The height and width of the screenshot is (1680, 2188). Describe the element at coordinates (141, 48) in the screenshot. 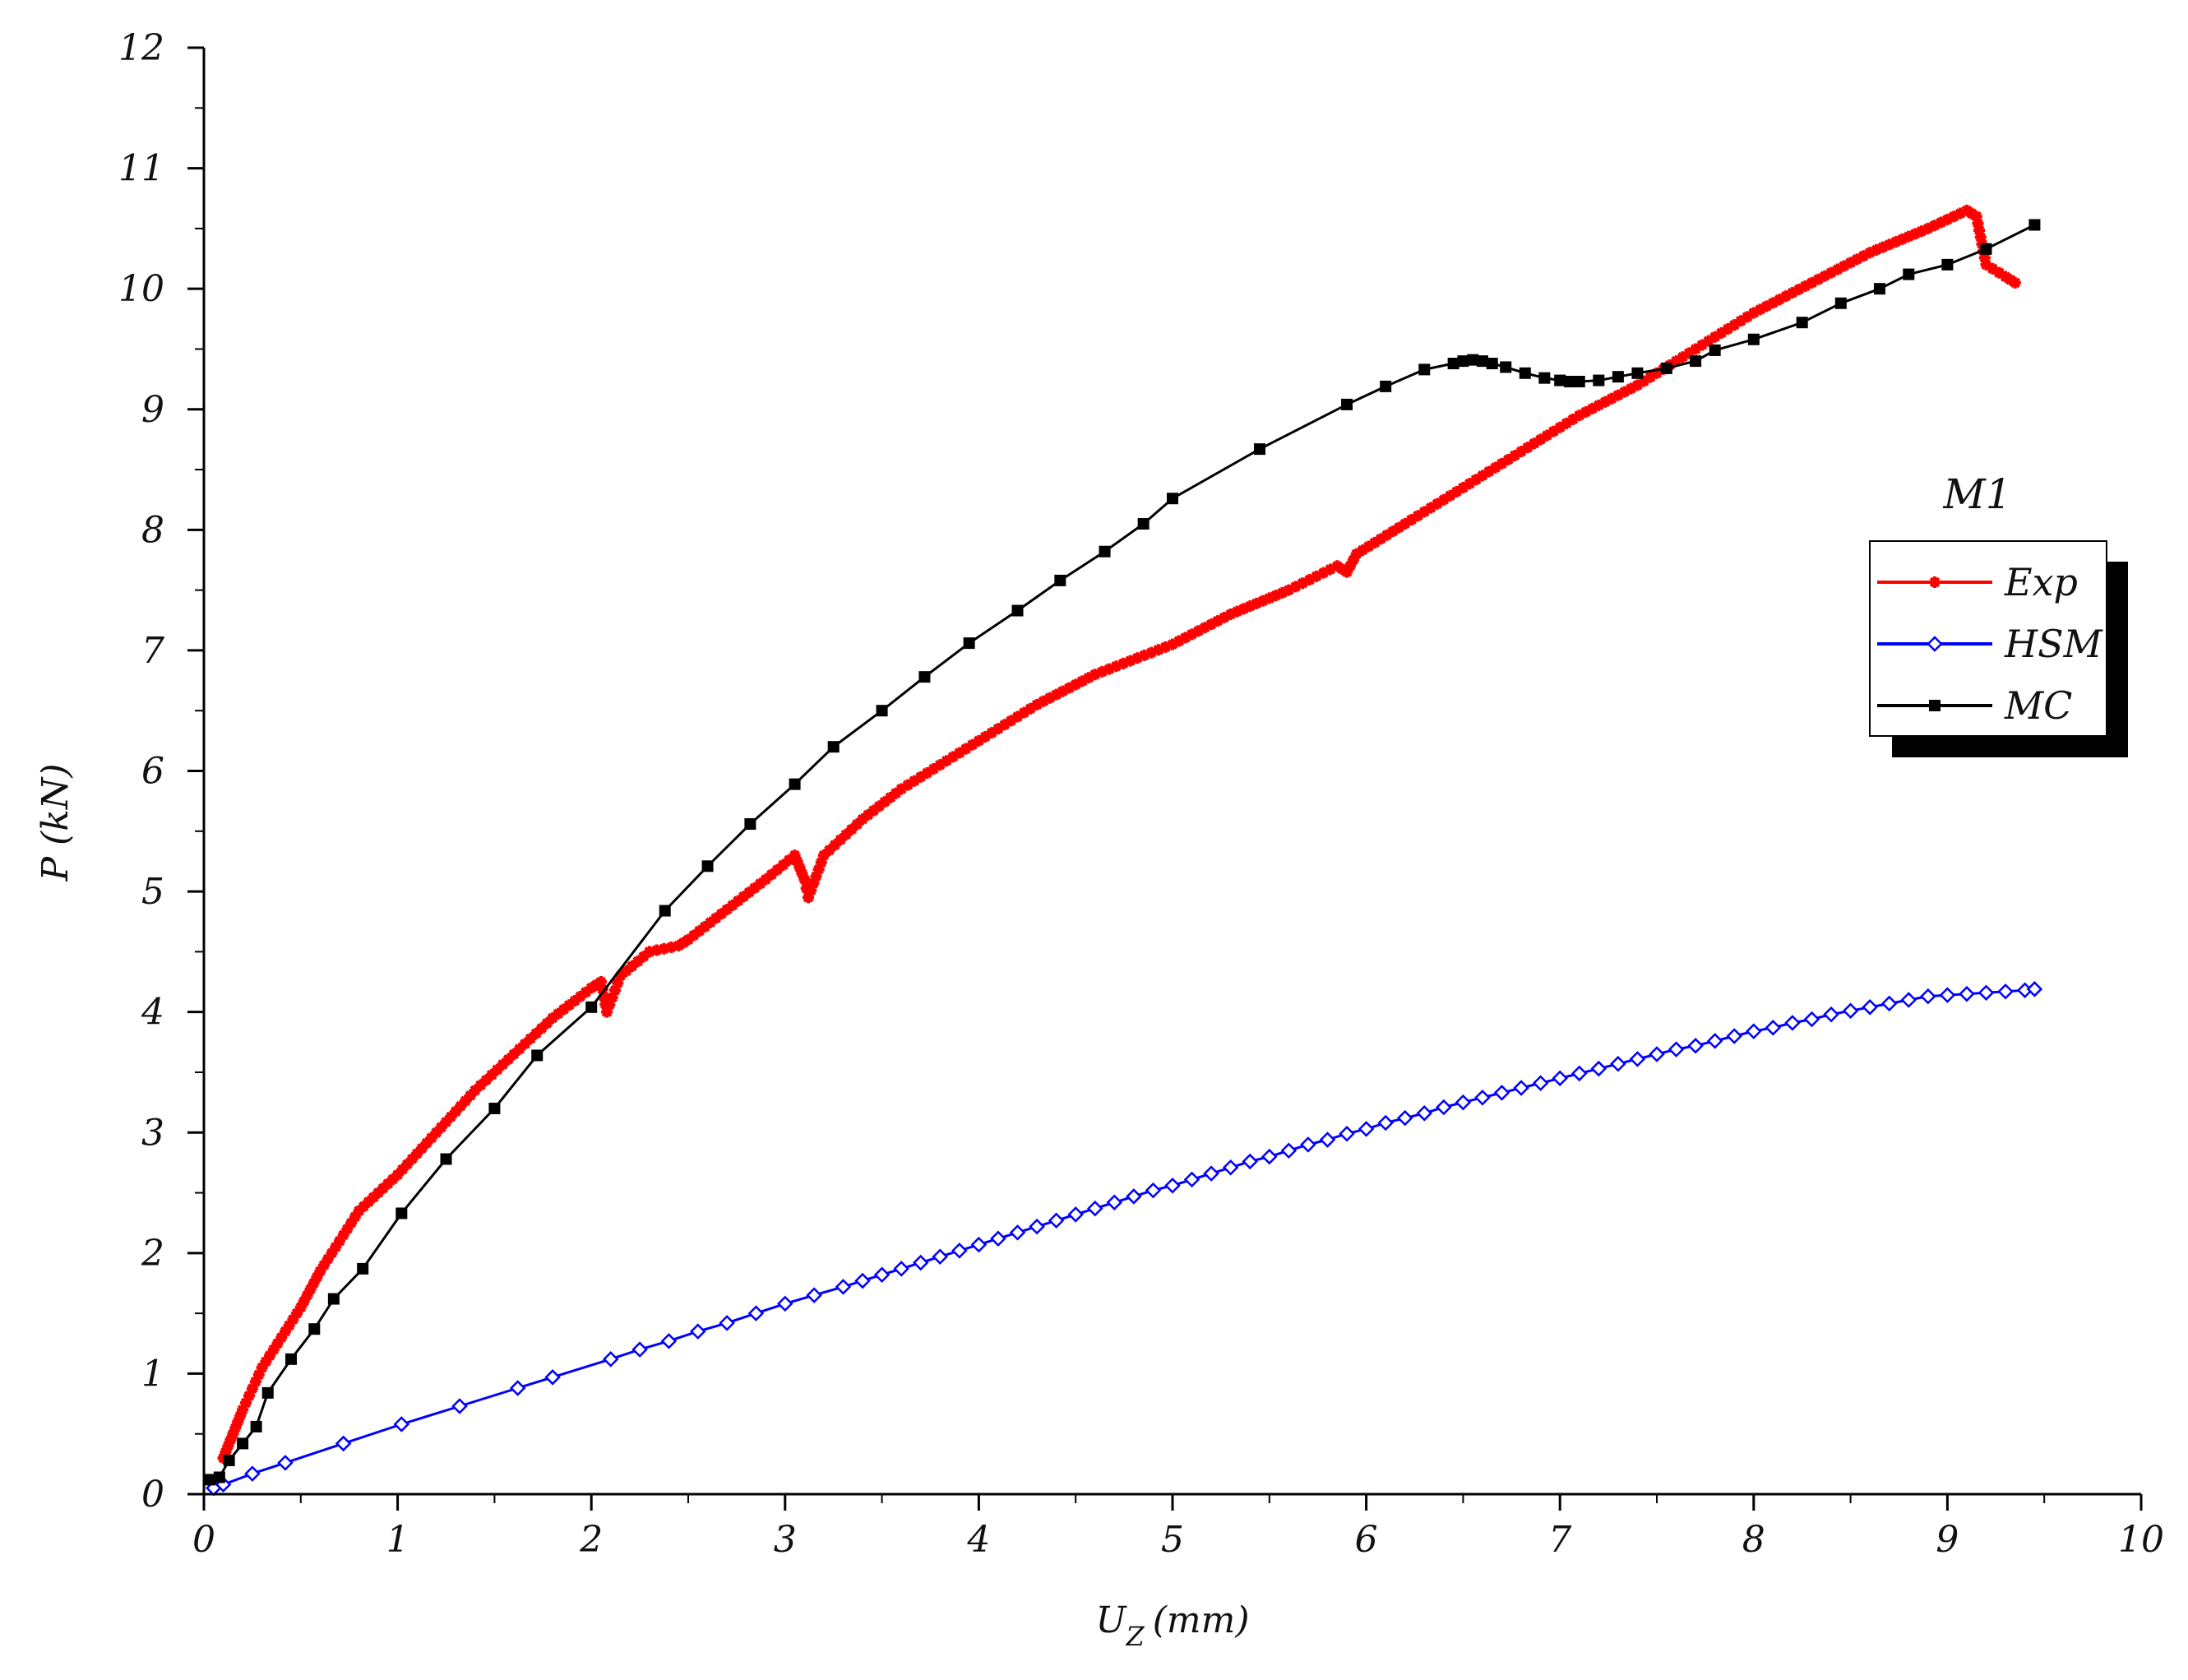

I see `y-tick-label: 12` at that location.